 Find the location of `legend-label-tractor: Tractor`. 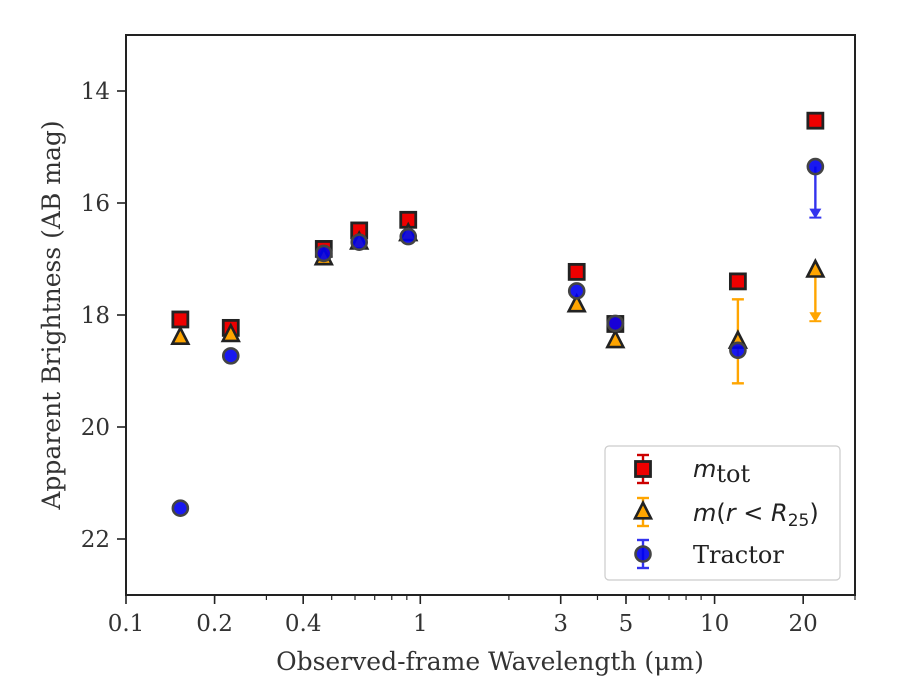

legend-label-tractor: Tractor is located at coordinates (738, 555).